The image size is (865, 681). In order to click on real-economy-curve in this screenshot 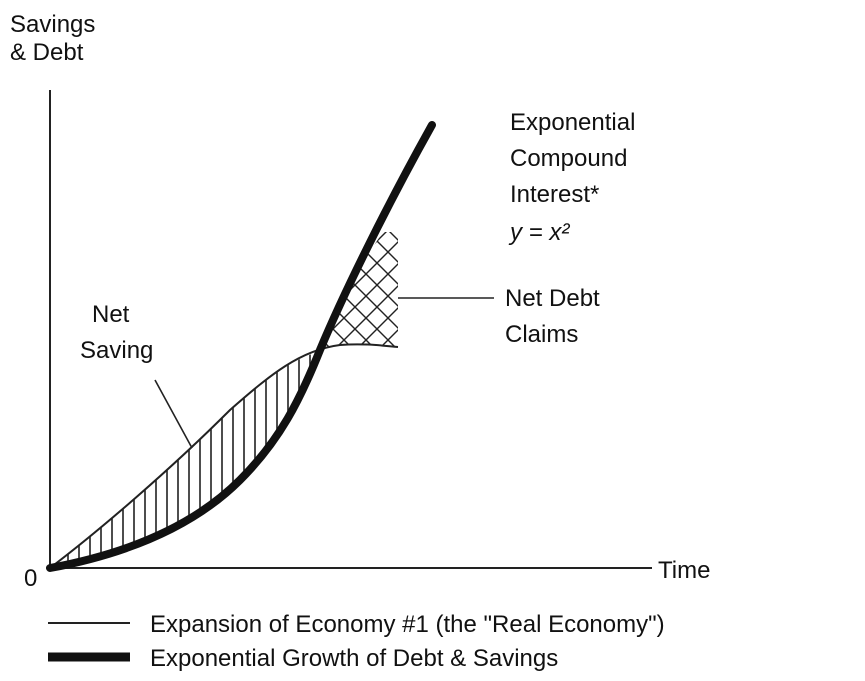, I will do `click(224, 456)`.